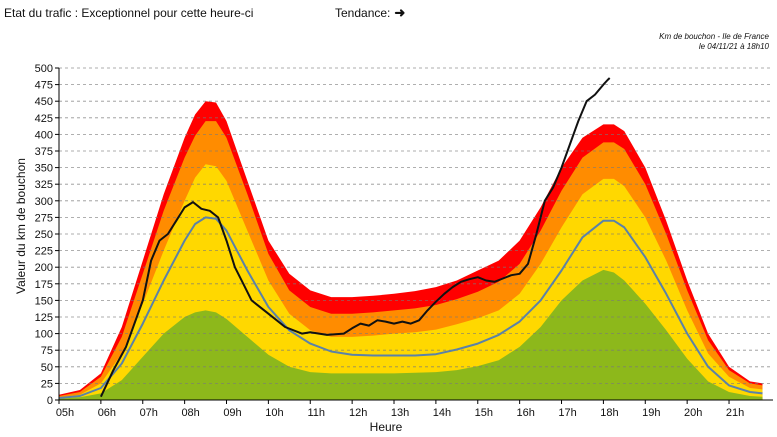 The width and height of the screenshot is (777, 437). I want to click on x-tick-label: 17h, so click(567, 413).